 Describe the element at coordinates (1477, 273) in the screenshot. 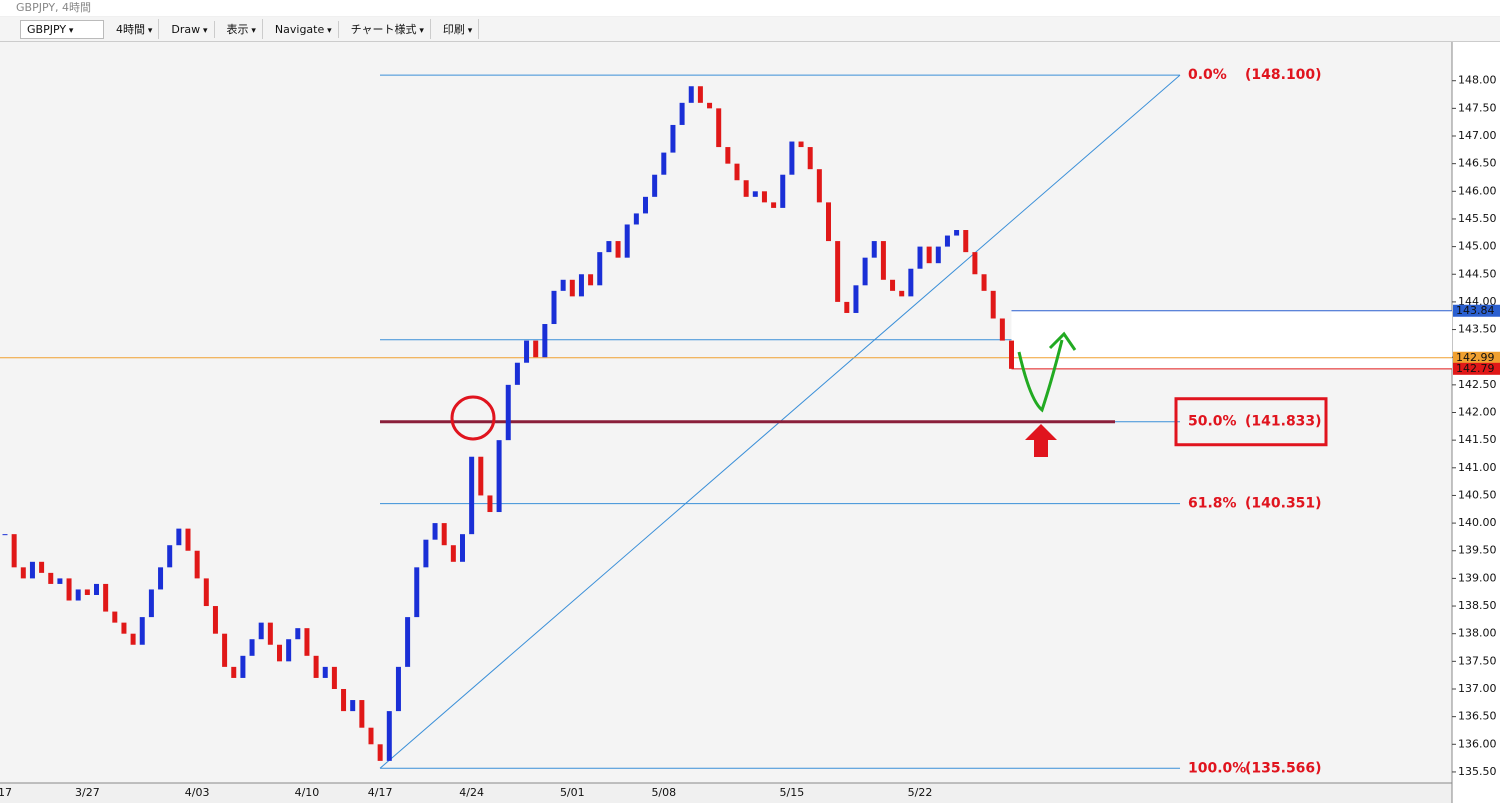

I see `y-tick-label: 144.50` at that location.